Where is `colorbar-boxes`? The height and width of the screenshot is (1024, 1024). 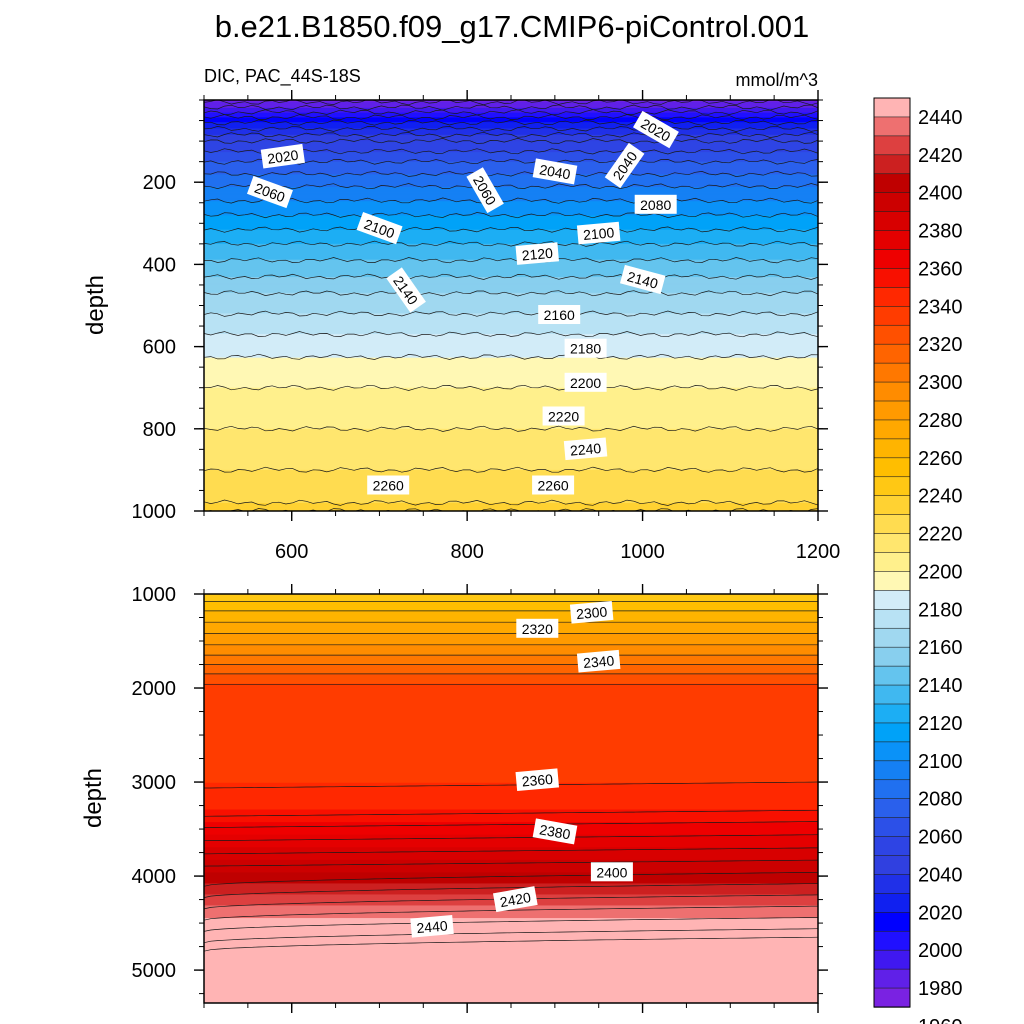 colorbar-boxes is located at coordinates (892, 552).